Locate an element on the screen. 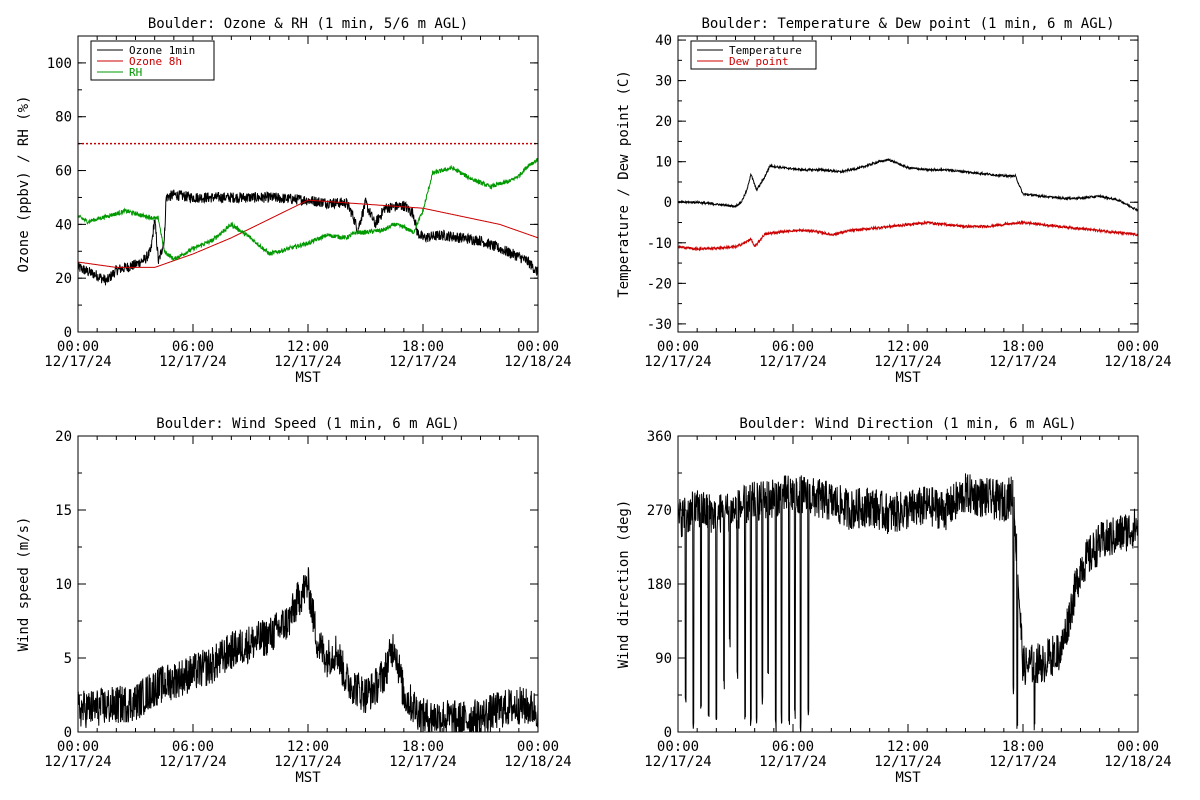 This screenshot has width=1200, height=800. series-line-ozone-8h is located at coordinates (308, 233).